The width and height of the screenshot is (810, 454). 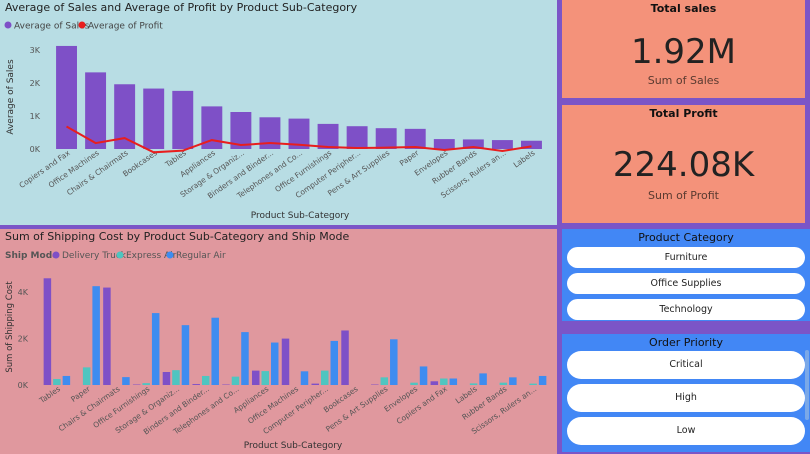 What do you see at coordinates (686, 398) in the screenshot?
I see `slicer-item-high: High` at bounding box center [686, 398].